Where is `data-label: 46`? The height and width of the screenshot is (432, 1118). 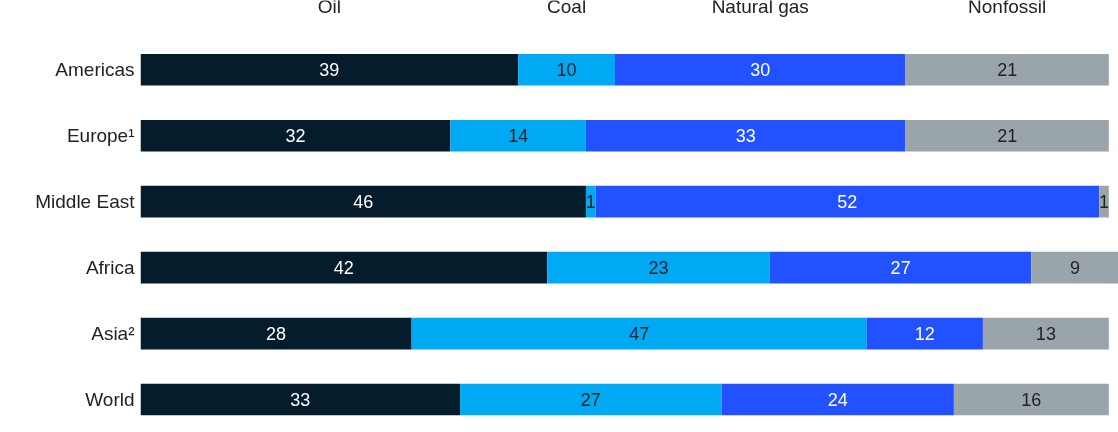 data-label: 46 is located at coordinates (363, 202).